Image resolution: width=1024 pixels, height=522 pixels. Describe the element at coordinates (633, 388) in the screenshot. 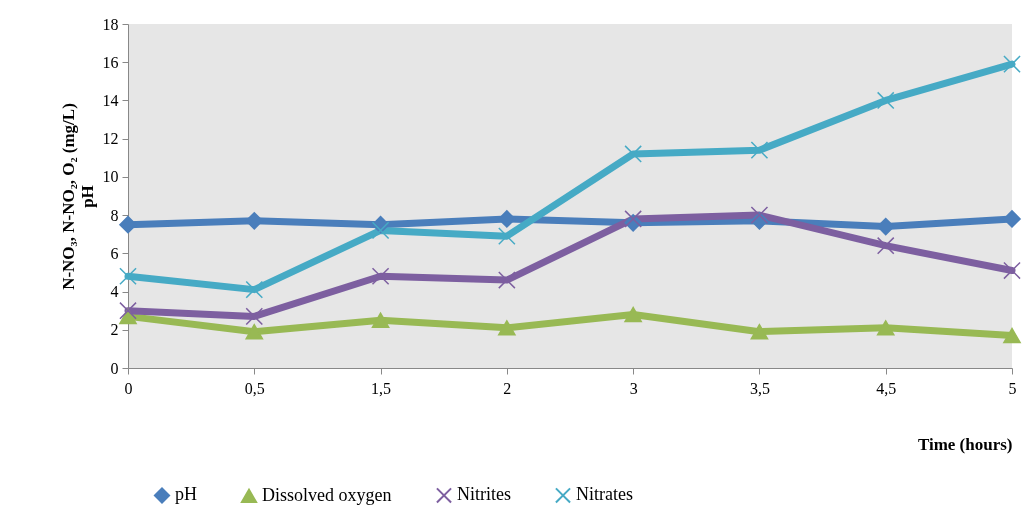

I see `x-tick-label: 3` at that location.